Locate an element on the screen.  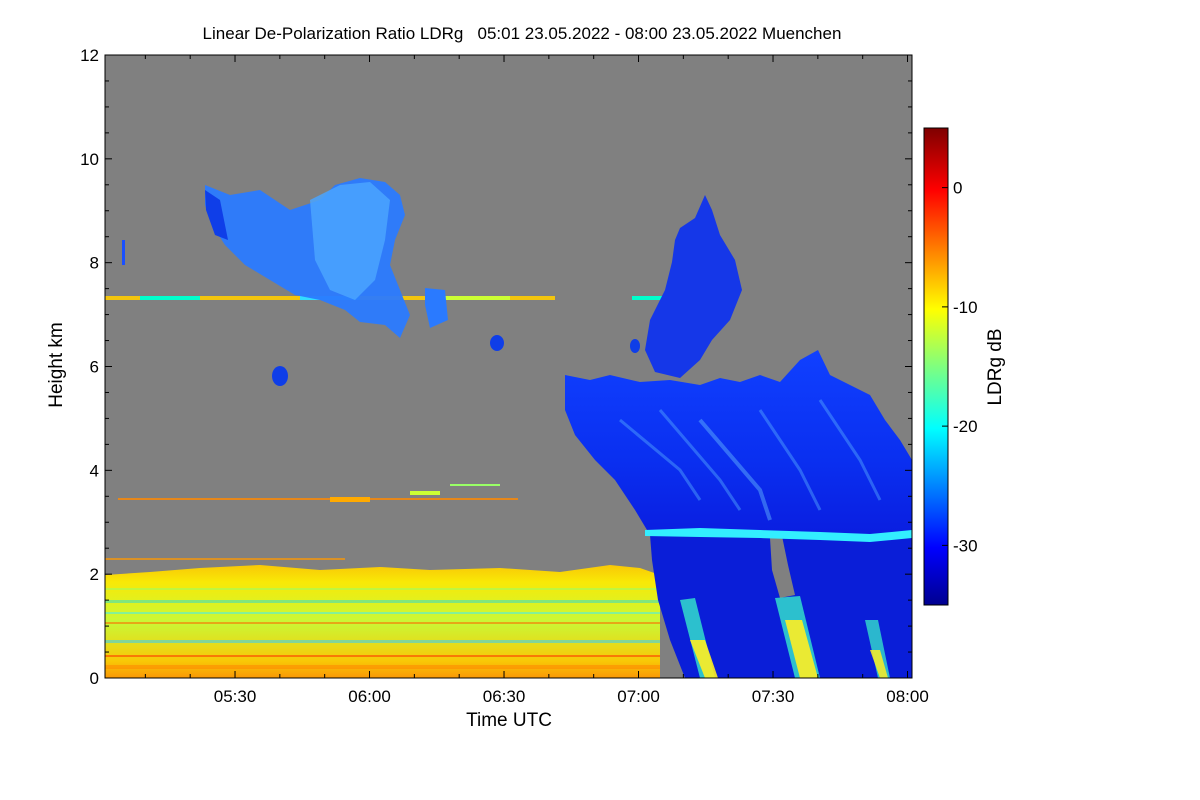
colorbar-label: LDRg dB is located at coordinates (995, 366).